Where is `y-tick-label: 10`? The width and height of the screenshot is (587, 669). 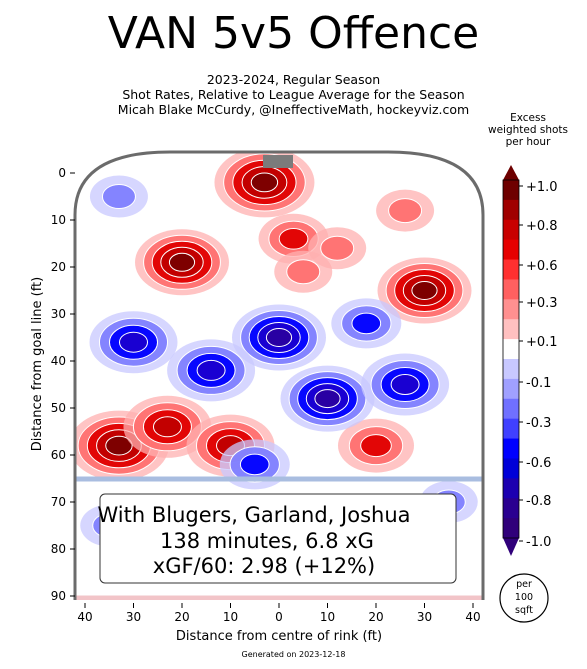
y-tick-label: 10 is located at coordinates (58, 220).